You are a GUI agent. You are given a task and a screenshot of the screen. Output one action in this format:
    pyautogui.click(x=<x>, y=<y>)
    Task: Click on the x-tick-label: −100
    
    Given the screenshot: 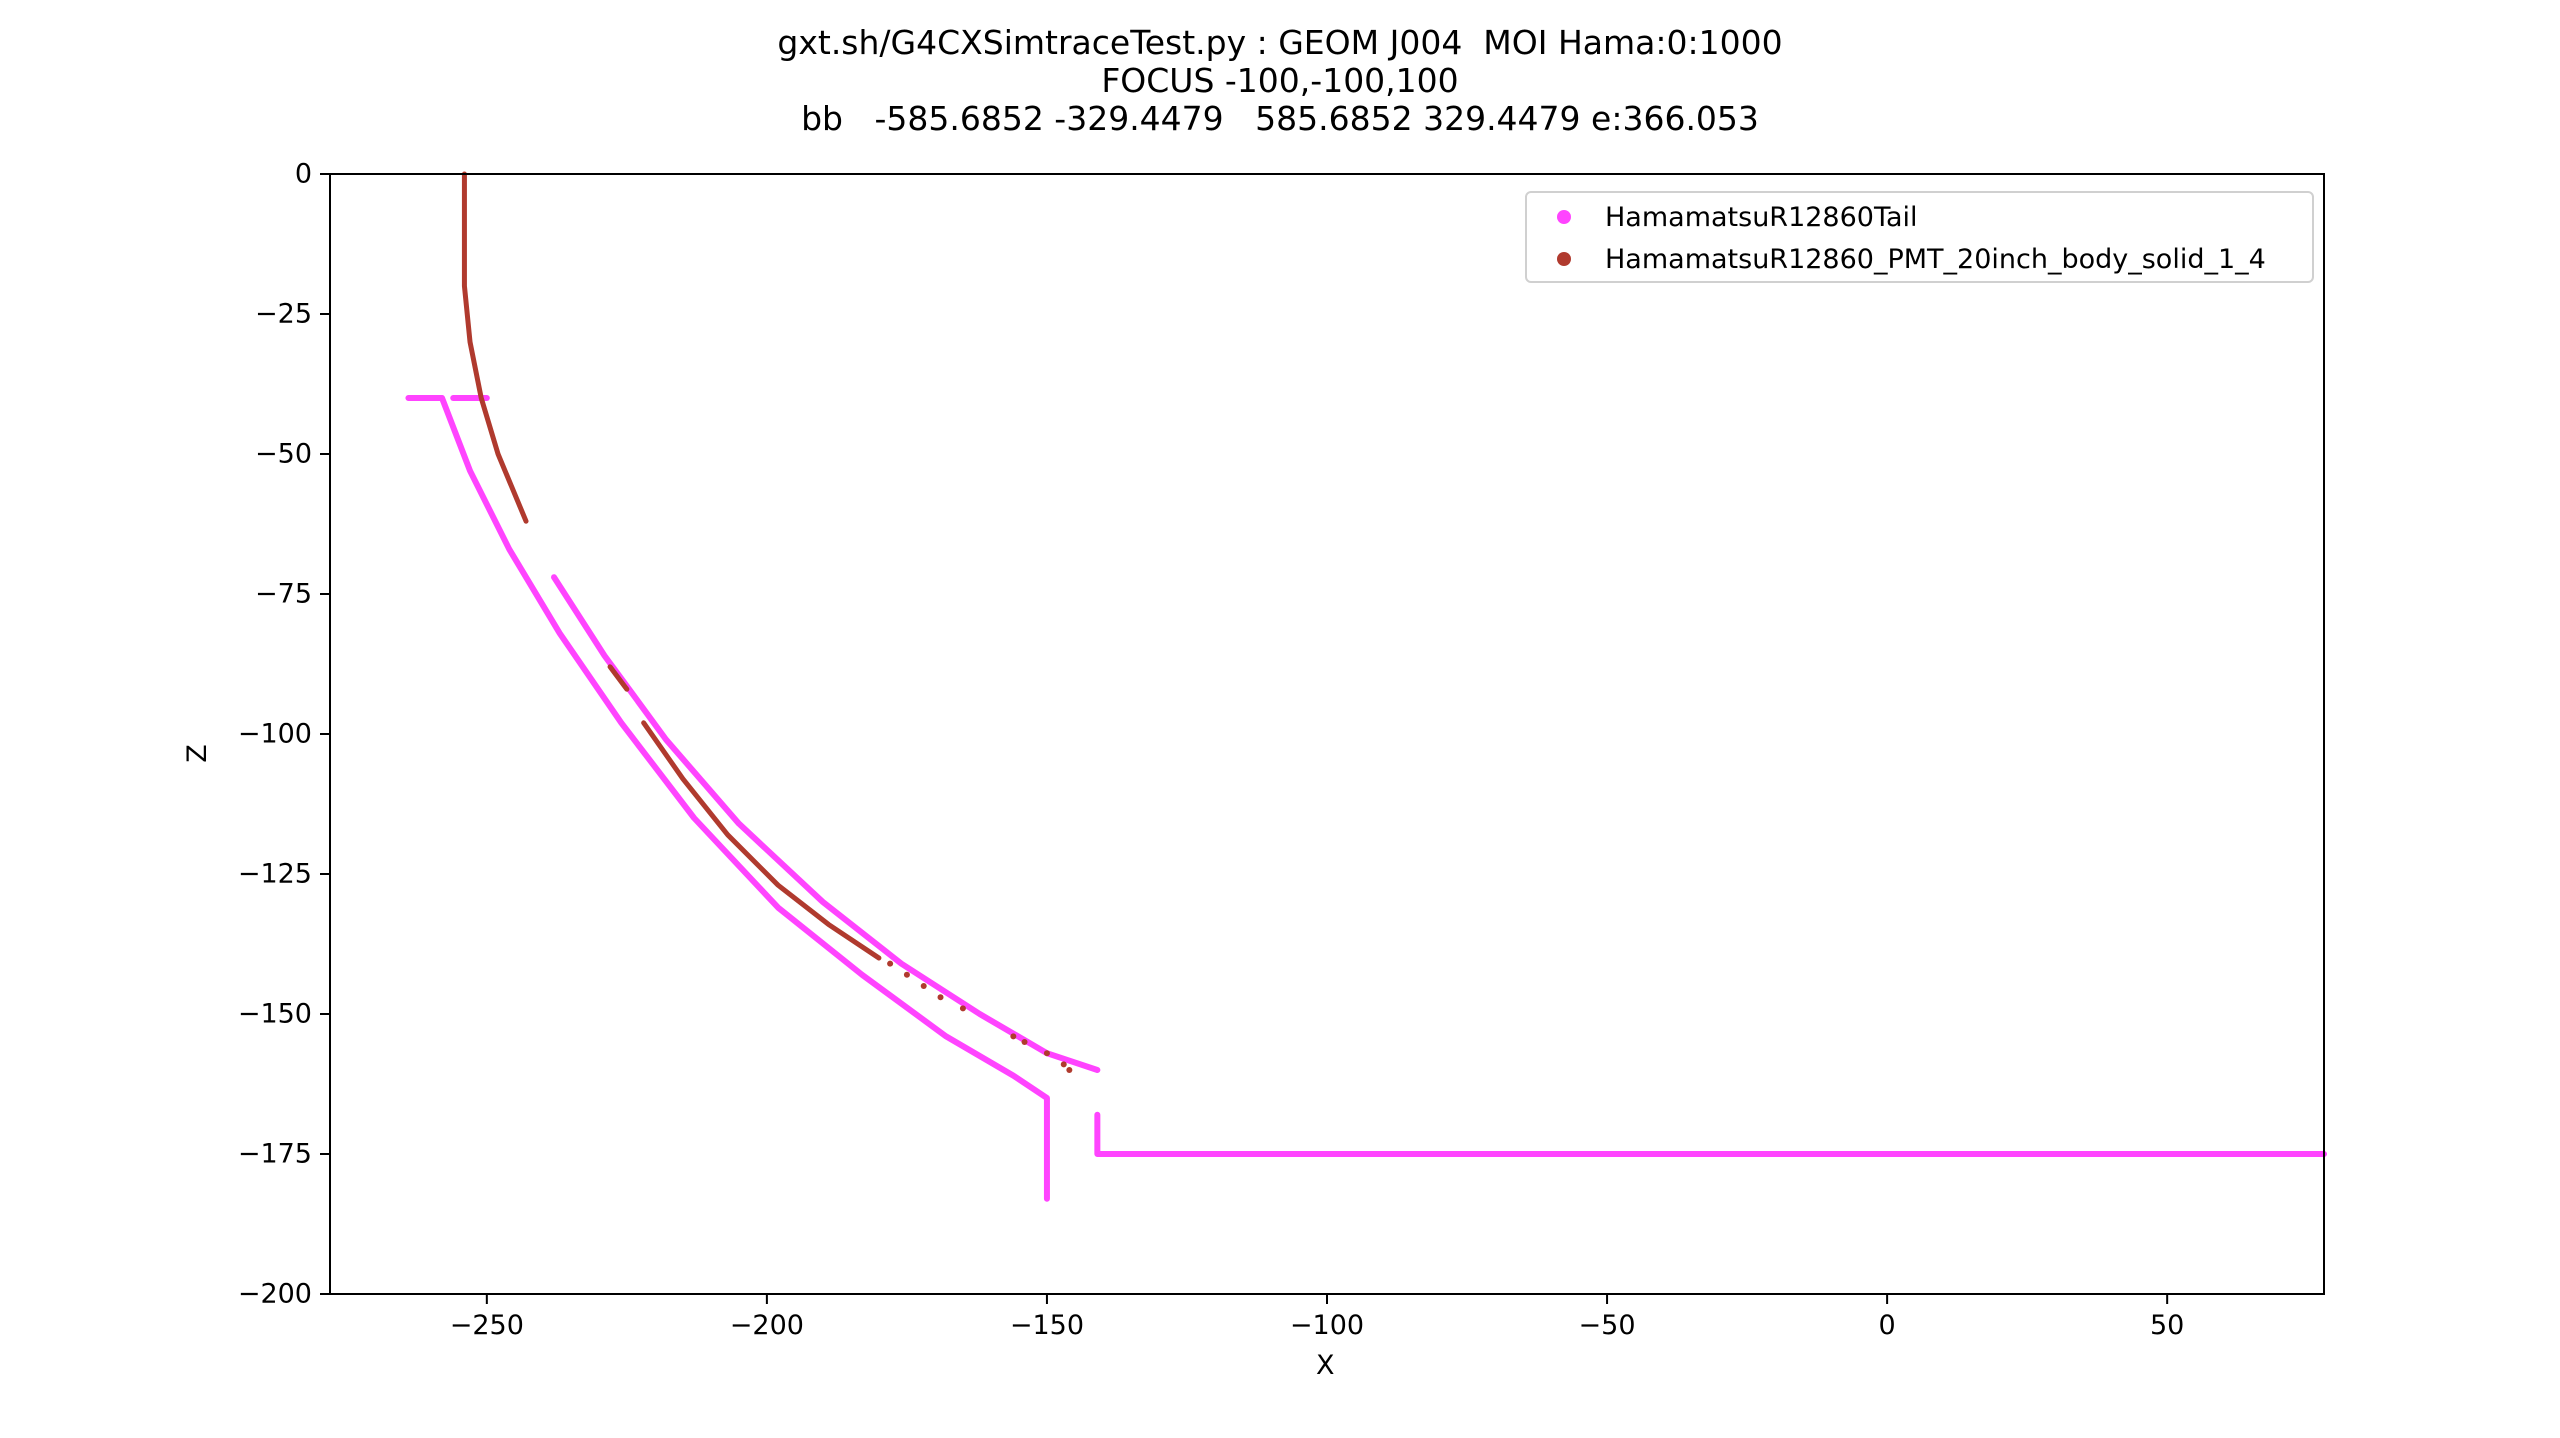 What is the action you would take?
    pyautogui.click(x=1327, y=1325)
    